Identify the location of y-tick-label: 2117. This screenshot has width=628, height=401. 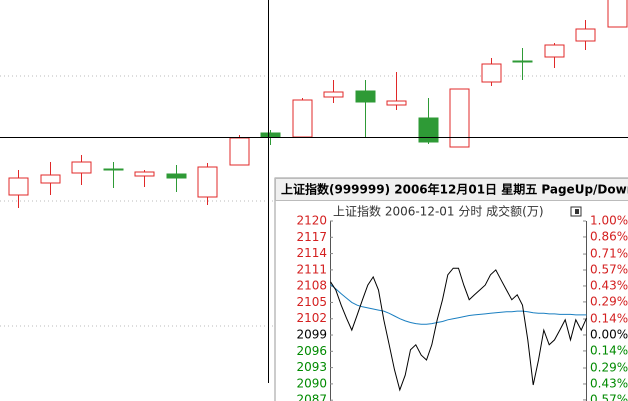
(311, 237).